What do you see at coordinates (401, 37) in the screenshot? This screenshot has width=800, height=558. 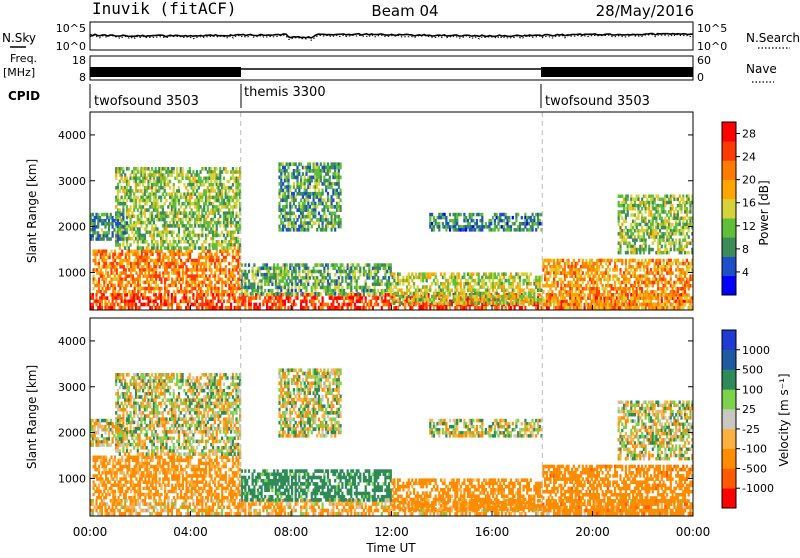 I see `nsky-panel: N.Sky 10^5 10^0 10^5 10^0 N.Search` at bounding box center [401, 37].